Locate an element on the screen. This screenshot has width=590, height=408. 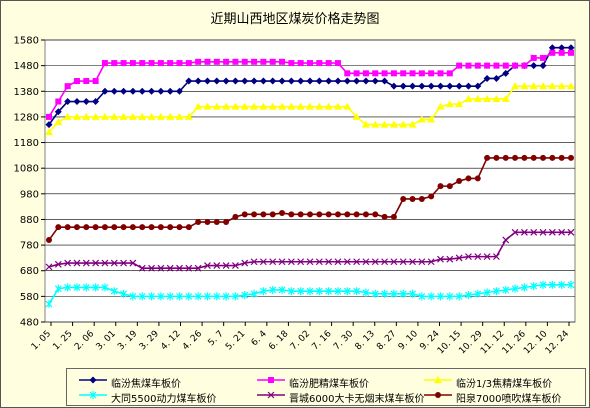
x-tick-label: 6. 18 is located at coordinates (278, 340).